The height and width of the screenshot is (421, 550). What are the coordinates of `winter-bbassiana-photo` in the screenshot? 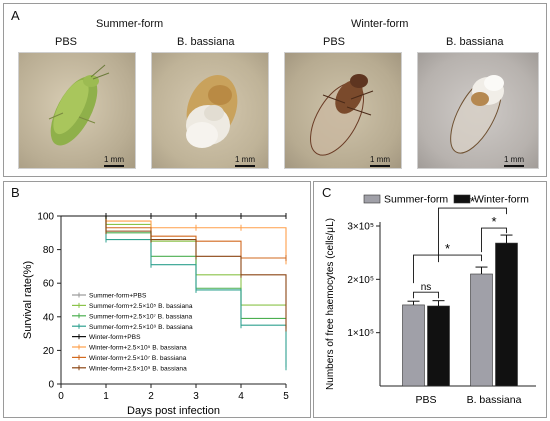 It's located at (478, 110).